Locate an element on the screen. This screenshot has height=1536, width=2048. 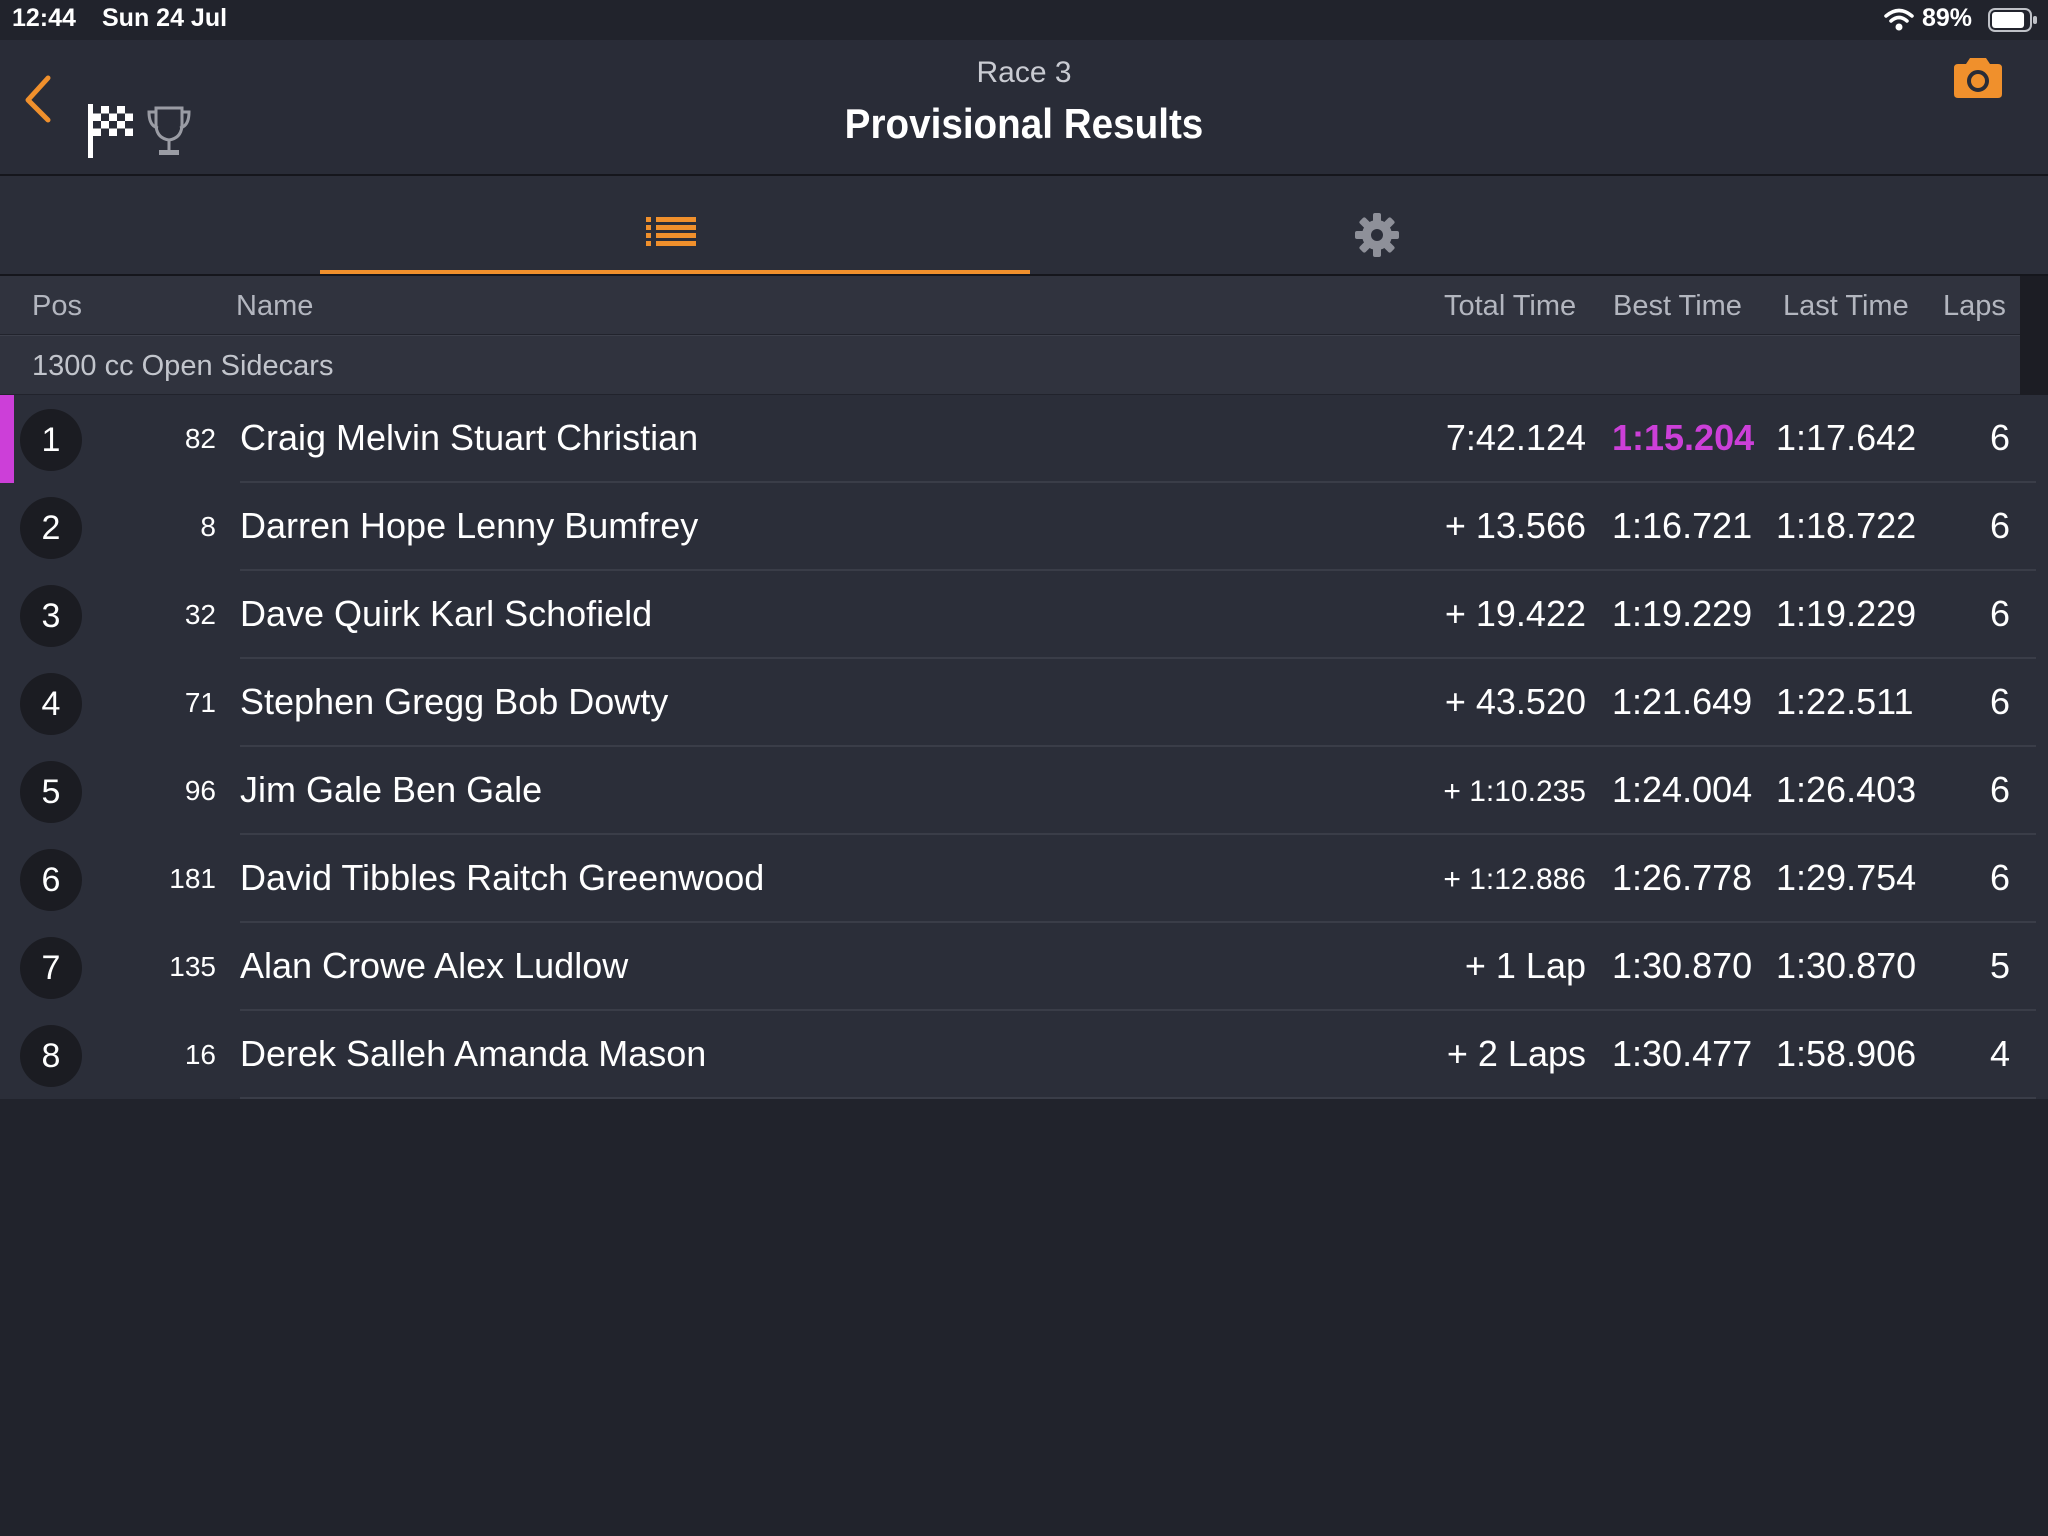
battery-icon is located at coordinates (2013, 20).